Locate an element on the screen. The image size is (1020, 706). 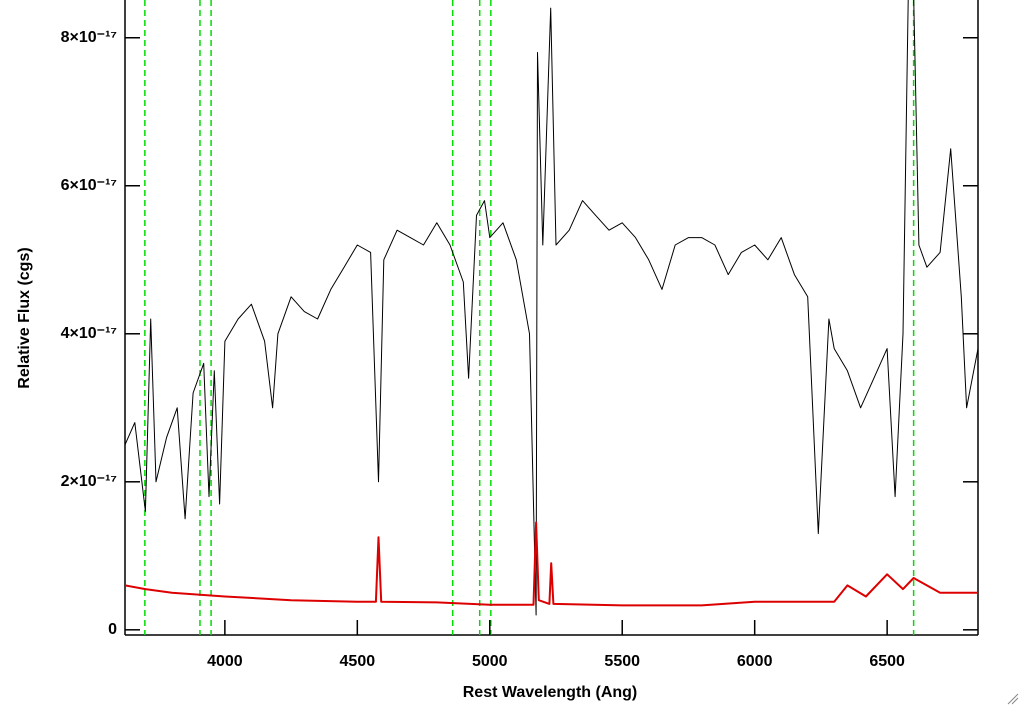
y-tick-label: 4×10⁻¹⁷ is located at coordinates (89, 333).